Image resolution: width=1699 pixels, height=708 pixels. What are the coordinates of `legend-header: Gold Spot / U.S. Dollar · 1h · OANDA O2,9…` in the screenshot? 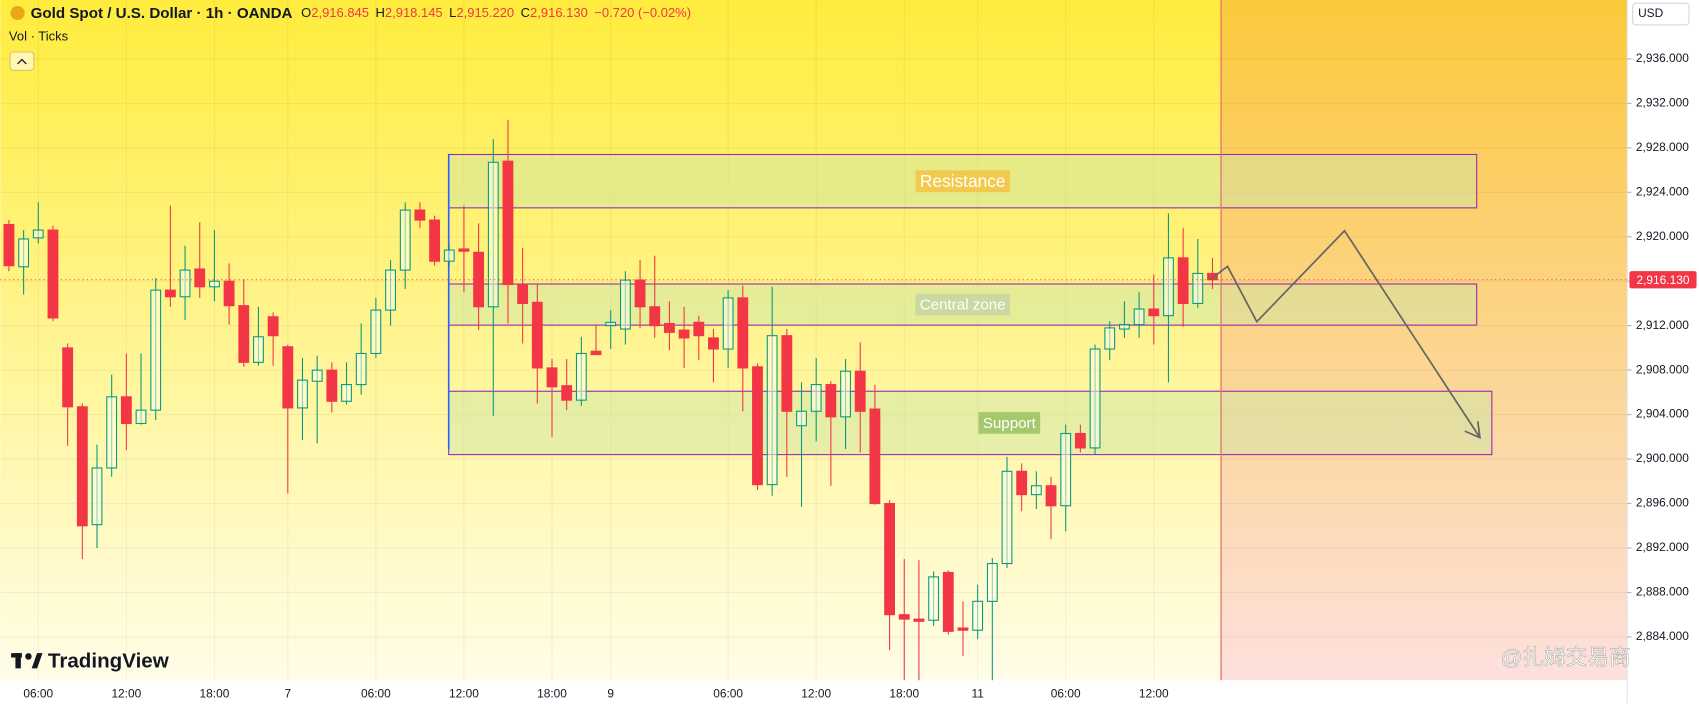 It's located at (361, 13).